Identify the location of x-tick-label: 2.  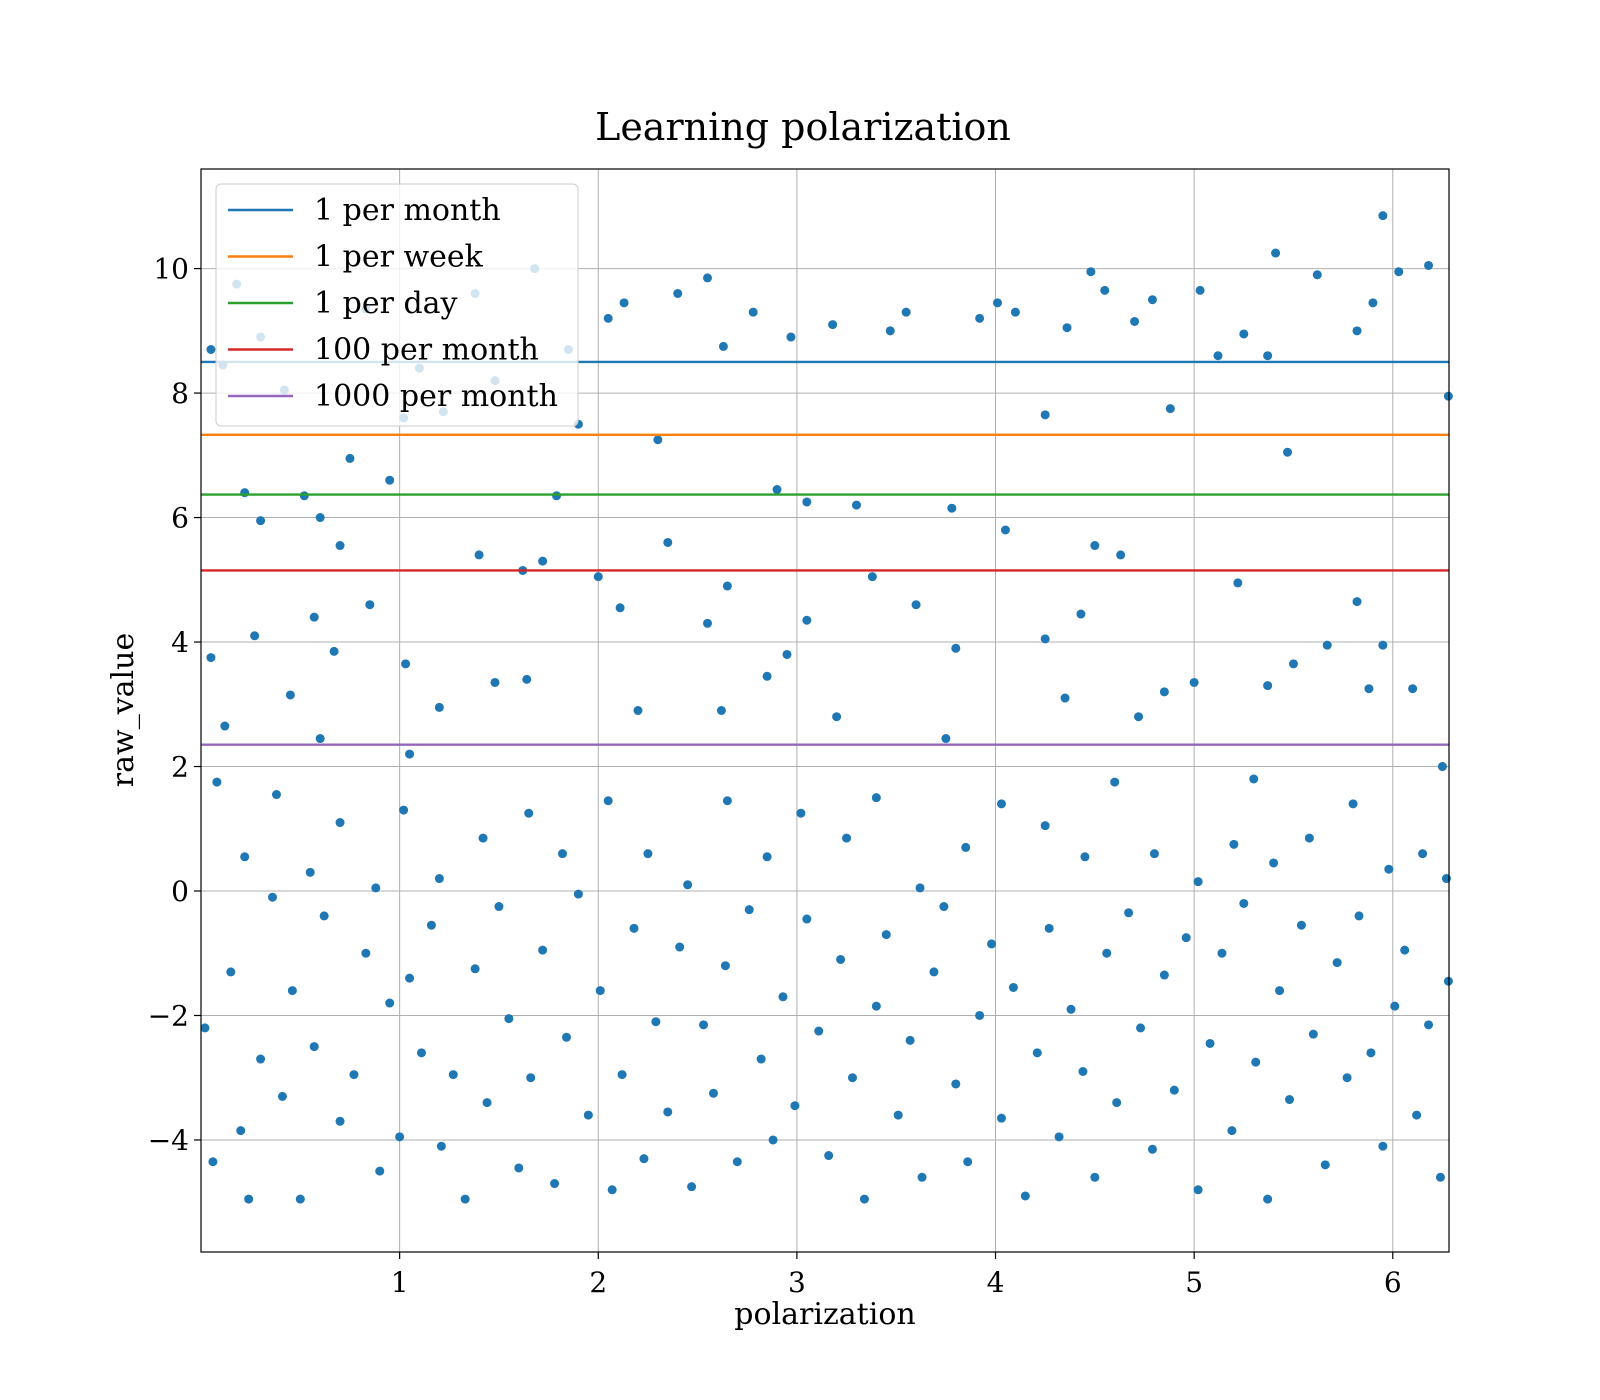
(598, 1282).